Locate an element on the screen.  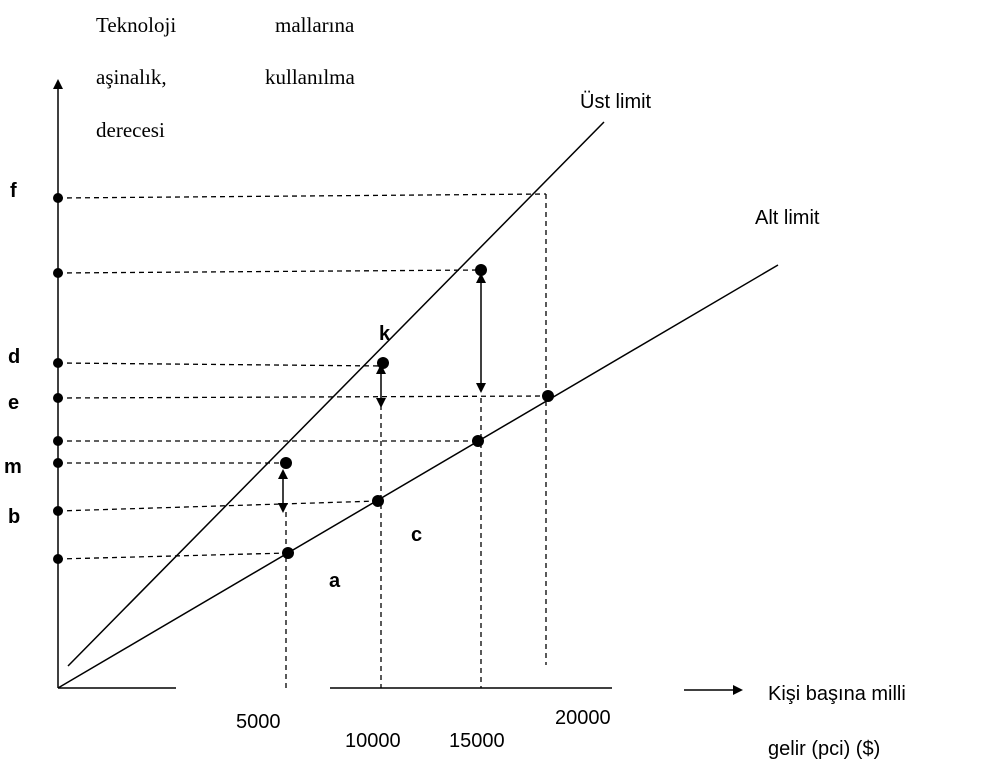
x-axis-title-line1: Kişi başına milli is located at coordinates (837, 694).